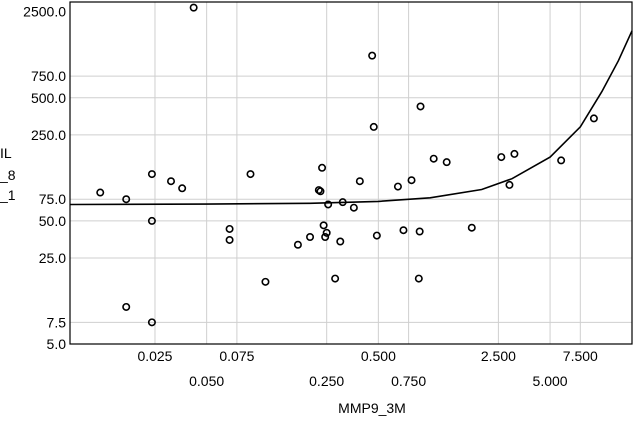 This screenshot has height=421, width=633. What do you see at coordinates (57, 322) in the screenshot?
I see `y-tick-label: 7.5` at bounding box center [57, 322].